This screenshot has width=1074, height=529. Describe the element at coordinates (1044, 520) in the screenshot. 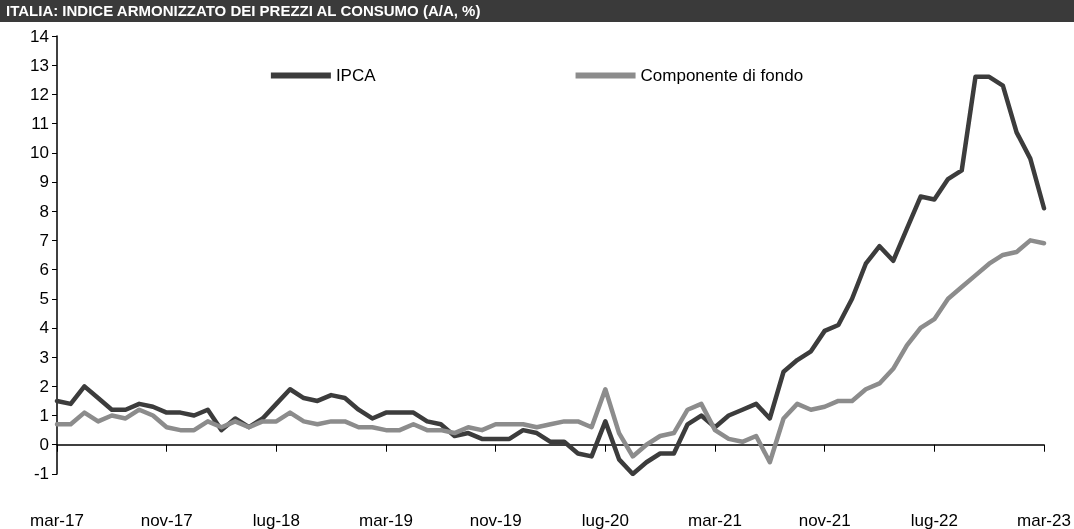

I see `x-tick-label: mar-23` at that location.